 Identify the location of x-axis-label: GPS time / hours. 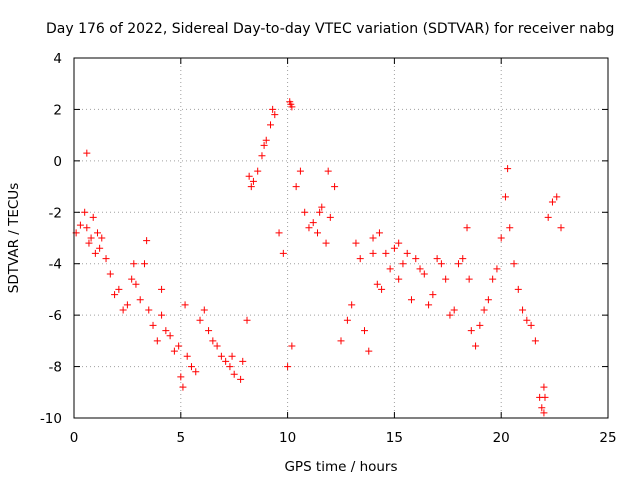
(340, 467).